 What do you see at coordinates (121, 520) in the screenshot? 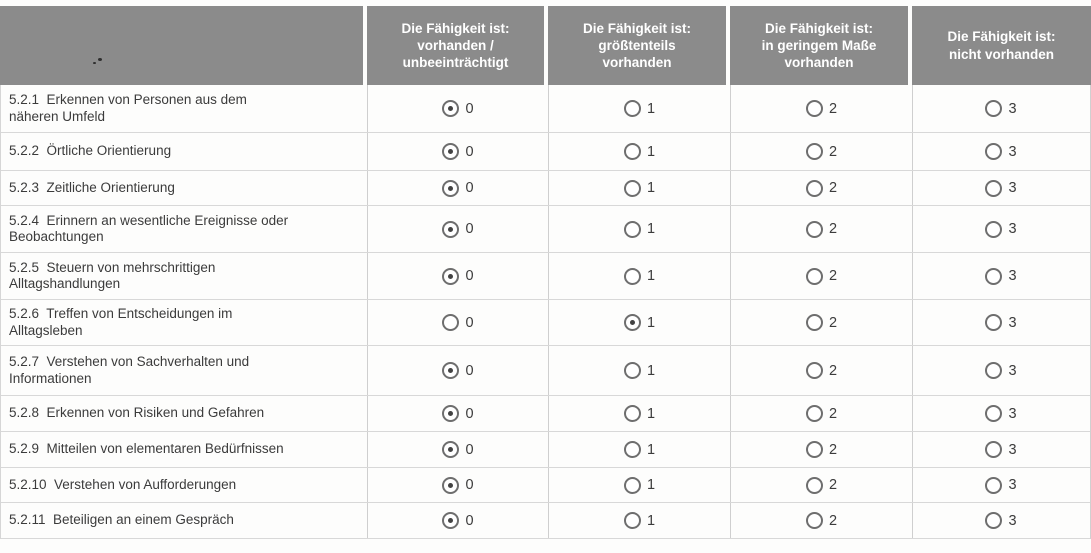
I see `row-label: 5.2.11 Beteiligen an einem Gespräch` at bounding box center [121, 520].